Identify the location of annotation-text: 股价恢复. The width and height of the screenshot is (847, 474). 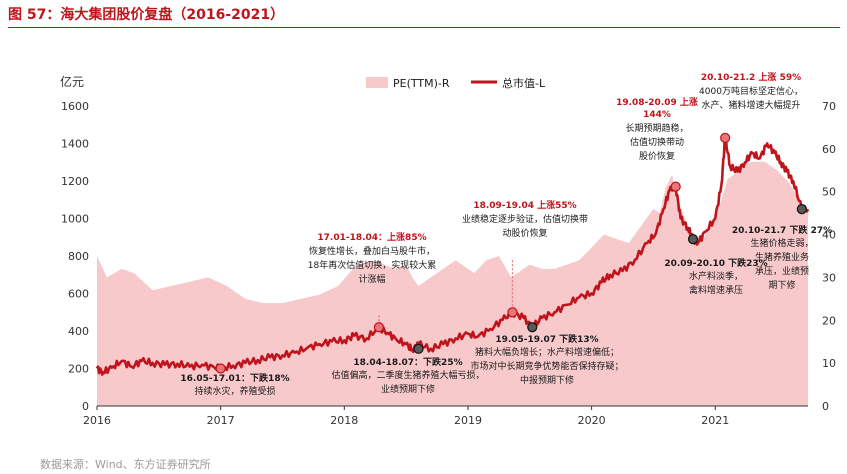
(657, 156).